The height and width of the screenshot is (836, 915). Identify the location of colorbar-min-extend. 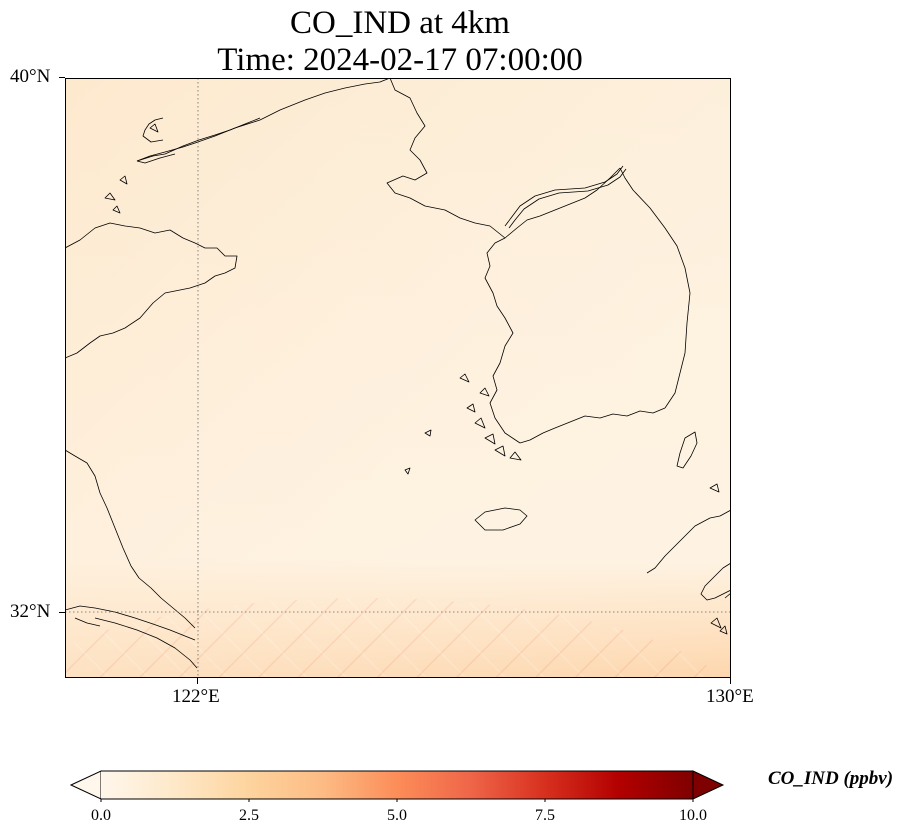
(86, 785).